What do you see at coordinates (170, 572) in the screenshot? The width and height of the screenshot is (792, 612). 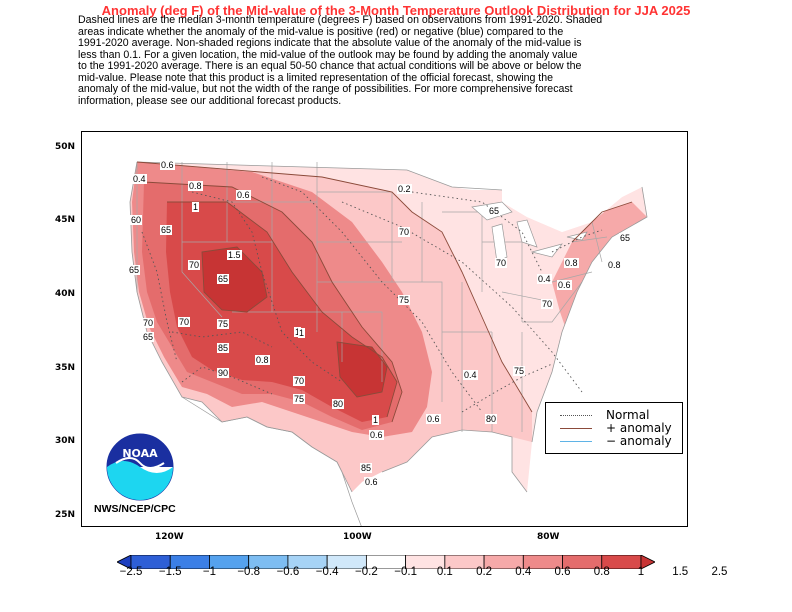 I see `colorbar-label: −1.5` at bounding box center [170, 572].